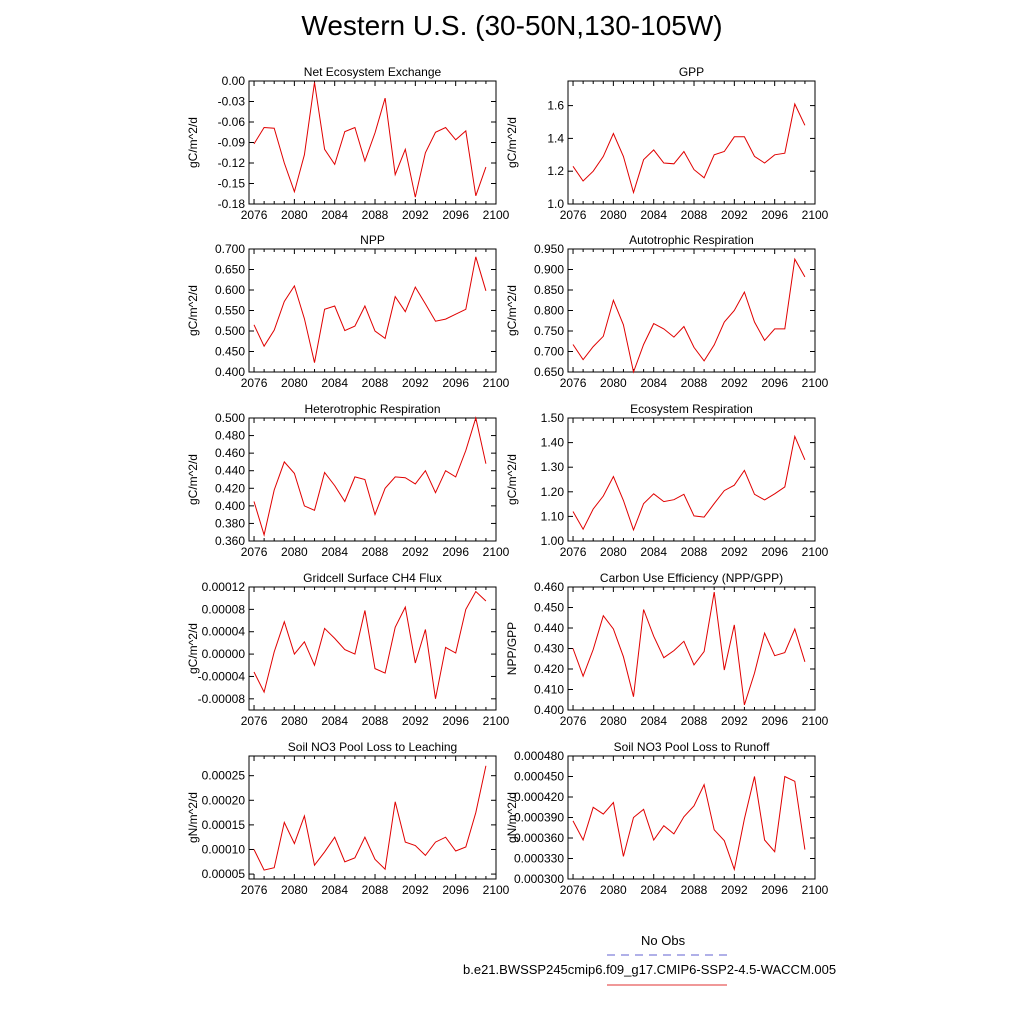  Describe the element at coordinates (553, 418) in the screenshot. I see `y-tick-label: 1.50` at that location.